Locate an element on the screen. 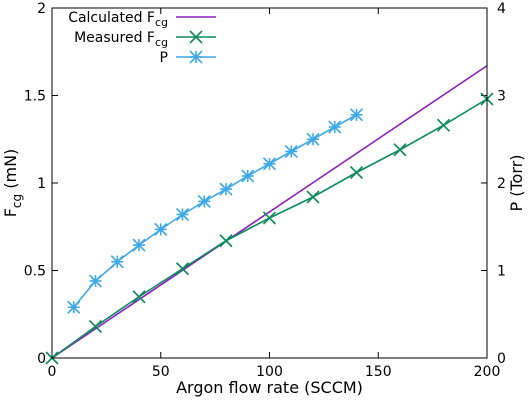  y-left-tick-label: 1 is located at coordinates (41, 184).